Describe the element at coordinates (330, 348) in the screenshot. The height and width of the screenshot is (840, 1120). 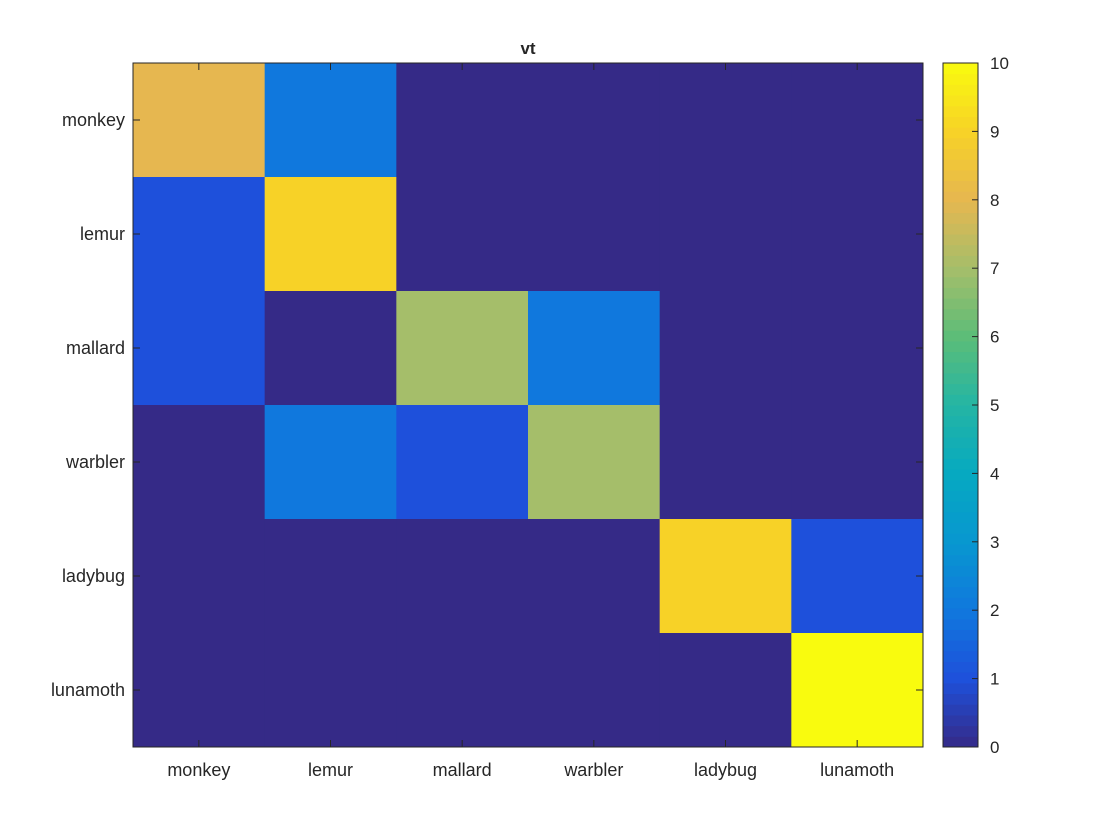
I see `heatmap-cell-mallard-lemur` at that location.